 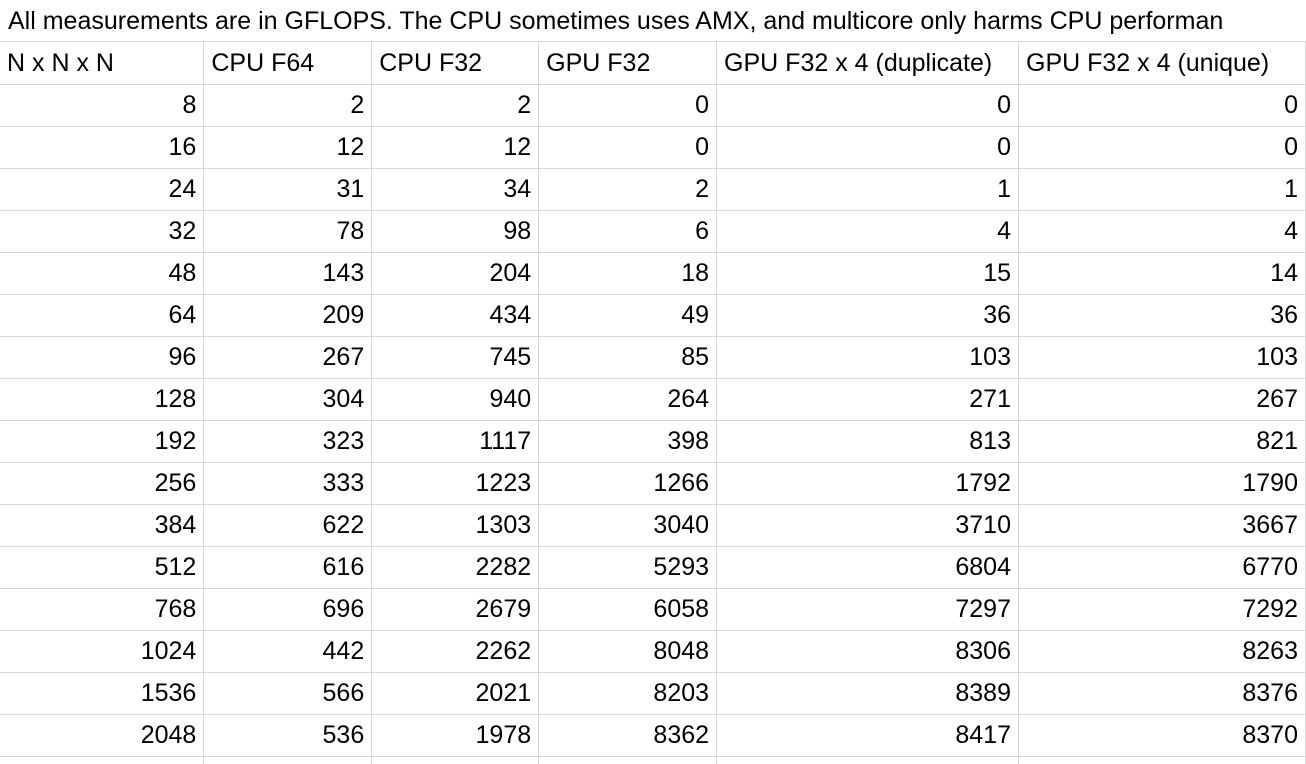 What do you see at coordinates (1162, 63) in the screenshot?
I see `header-cell: GPU F32 x 4 (unique)` at bounding box center [1162, 63].